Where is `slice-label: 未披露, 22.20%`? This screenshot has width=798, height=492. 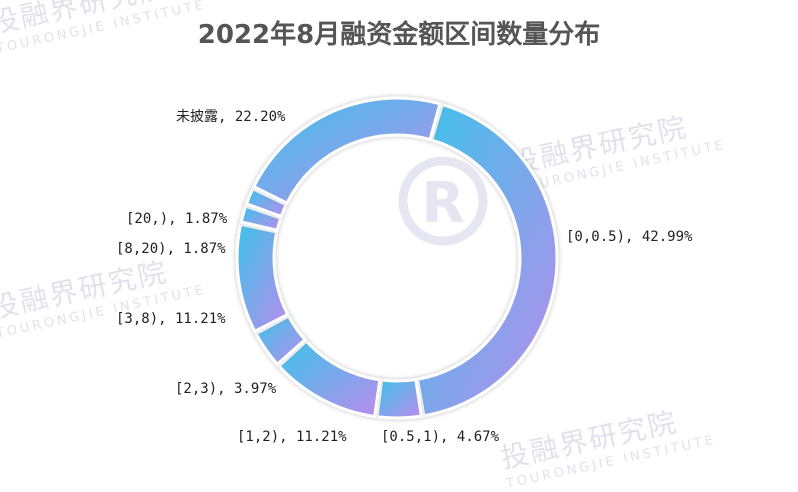
slice-label: 未披露, 22.20% is located at coordinates (231, 117).